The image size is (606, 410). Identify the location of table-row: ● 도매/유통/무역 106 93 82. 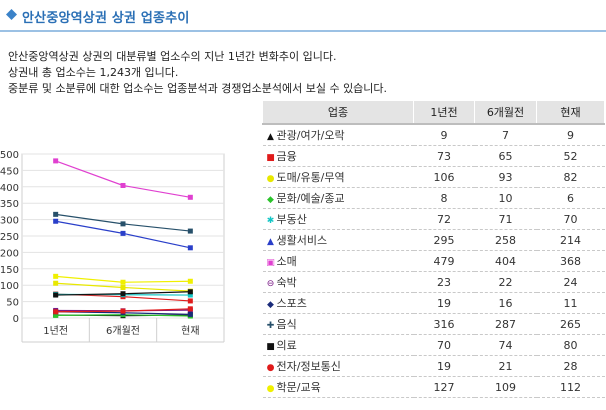
(433, 177).